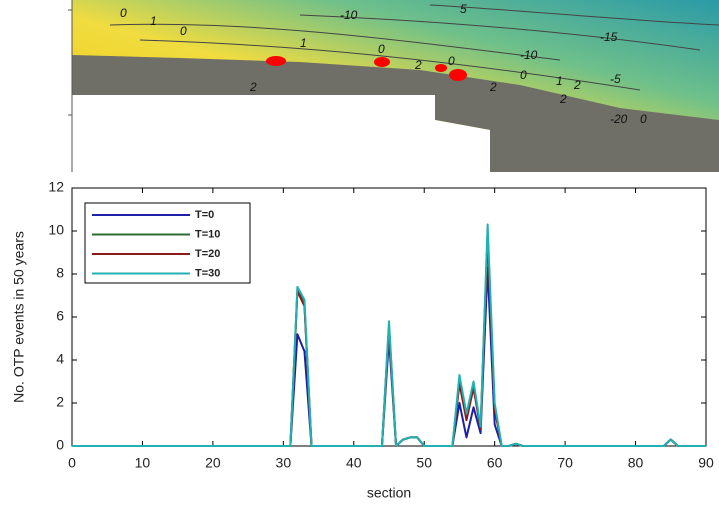  I want to click on x-tick-label: 70, so click(565, 463).